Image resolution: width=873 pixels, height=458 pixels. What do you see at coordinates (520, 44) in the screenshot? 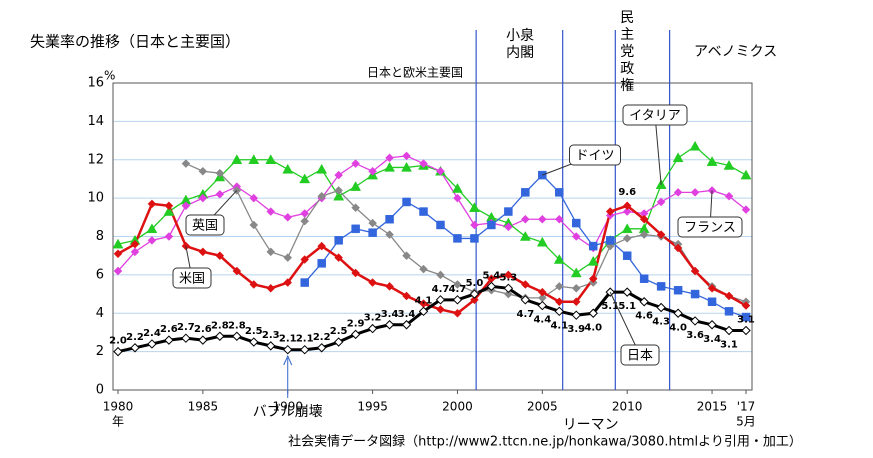
I see `event-label: 小泉内閣` at bounding box center [520, 44].